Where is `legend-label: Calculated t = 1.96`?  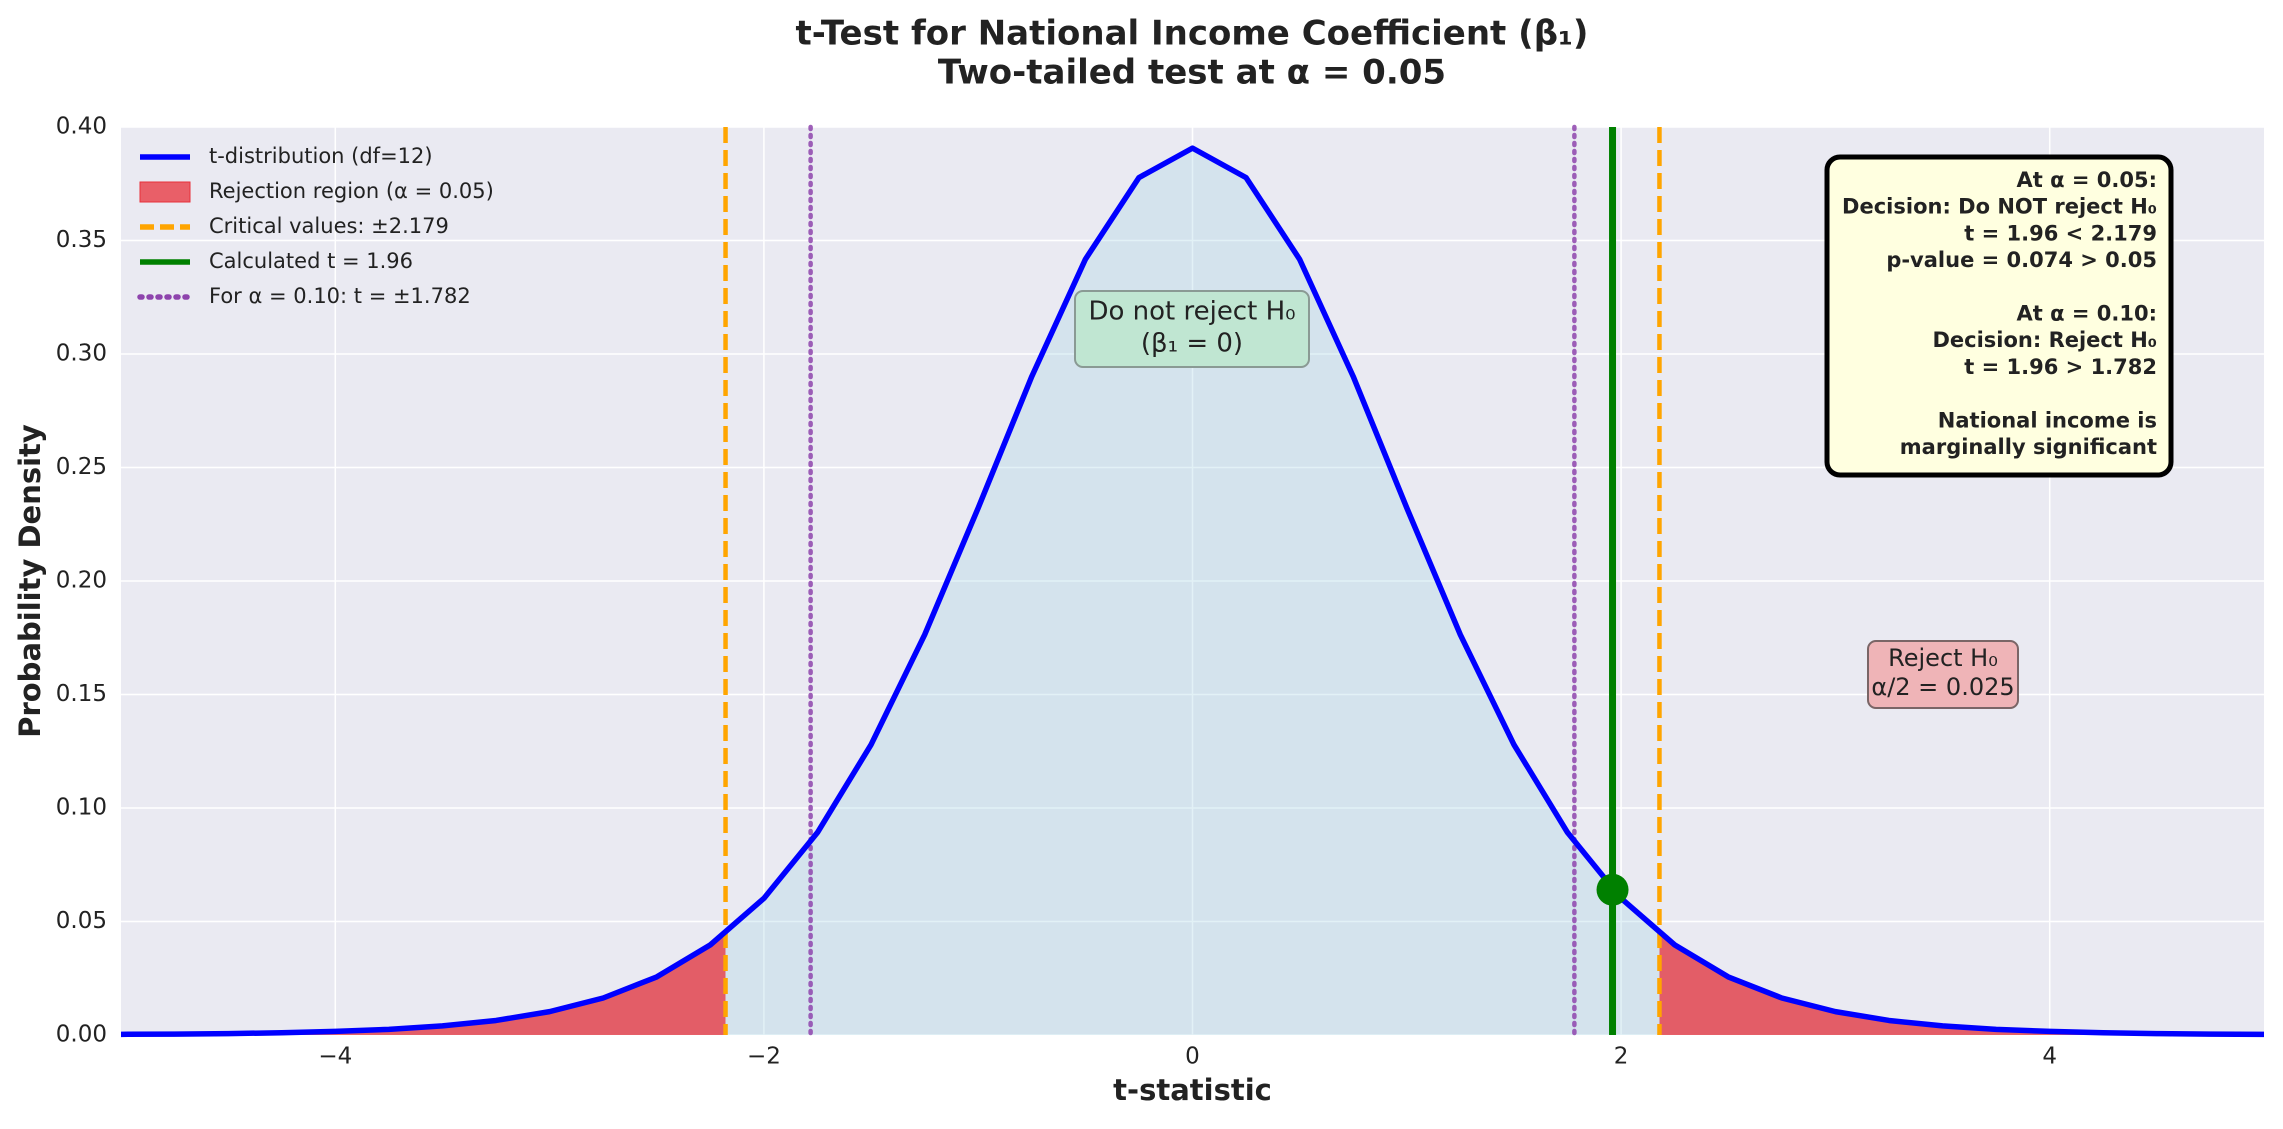
legend-label: Calculated t = 1.96 is located at coordinates (311, 261).